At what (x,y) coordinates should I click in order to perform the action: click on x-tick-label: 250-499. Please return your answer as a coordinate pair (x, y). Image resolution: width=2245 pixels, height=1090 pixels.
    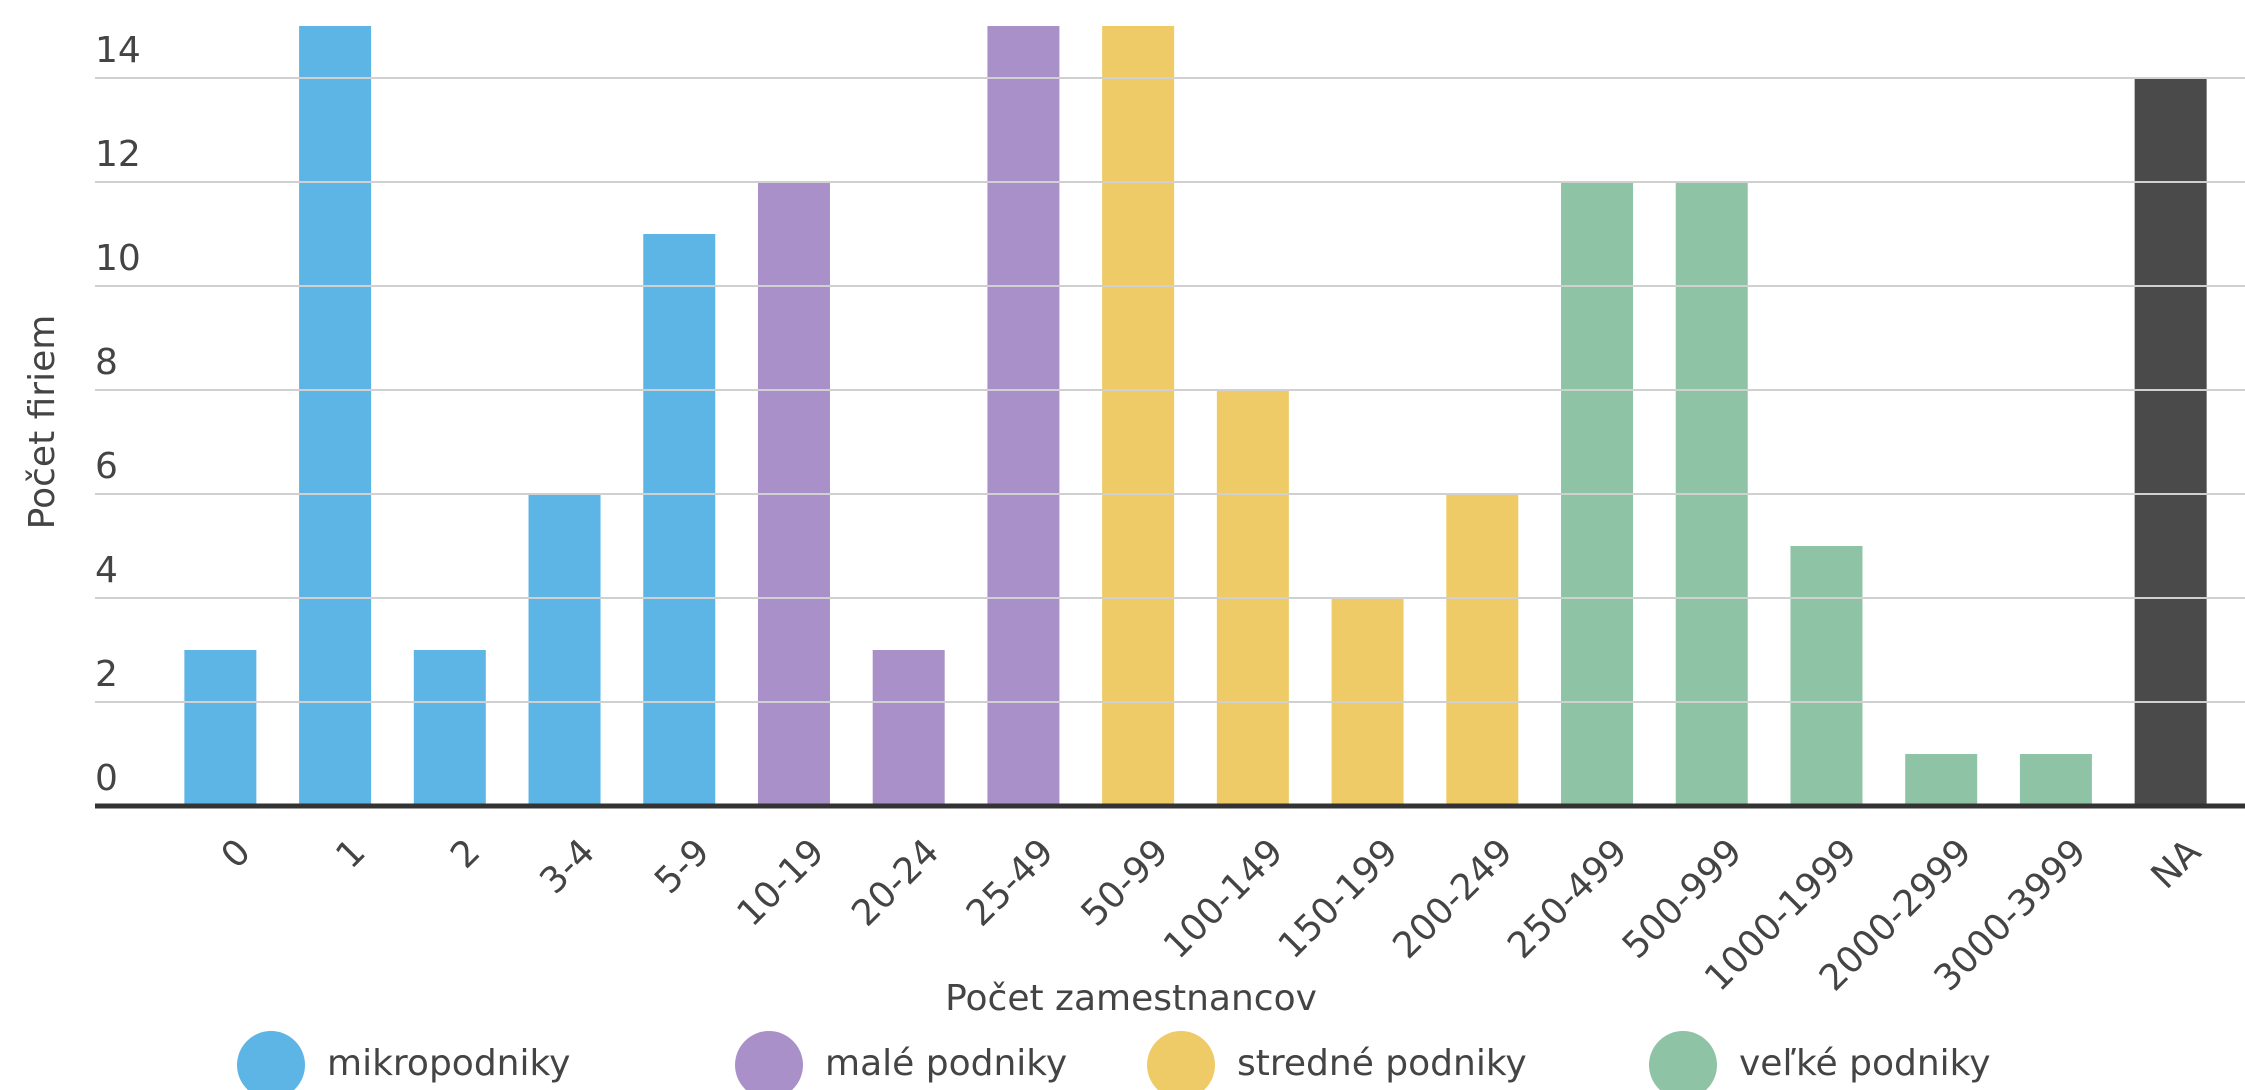
    Looking at the image, I should click on (1567, 898).